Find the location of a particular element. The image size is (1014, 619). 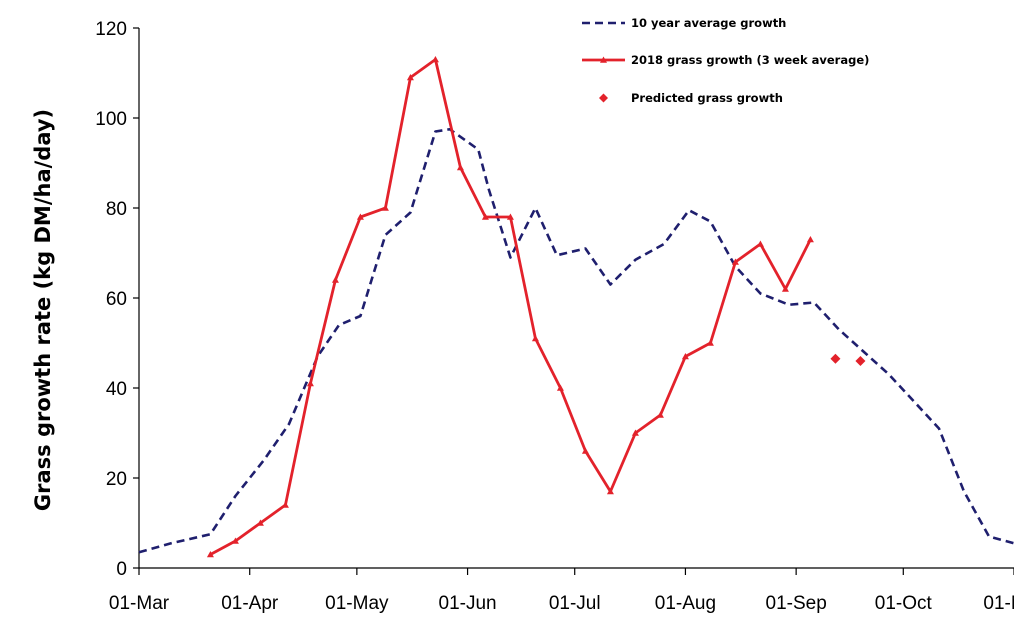

y-tick-label: 20 is located at coordinates (116, 479).